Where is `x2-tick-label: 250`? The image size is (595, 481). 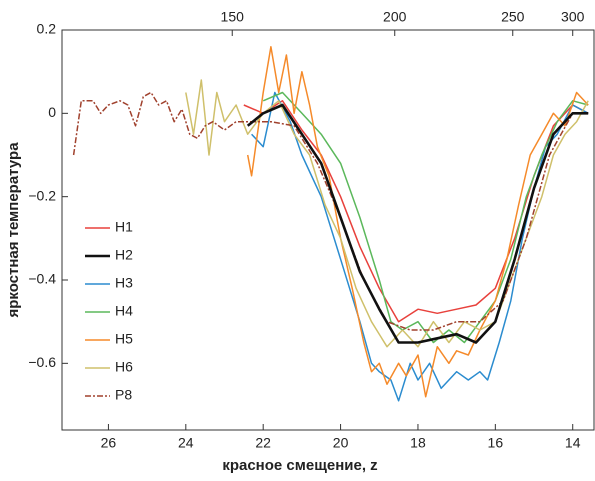 x2-tick-label: 250 is located at coordinates (513, 17).